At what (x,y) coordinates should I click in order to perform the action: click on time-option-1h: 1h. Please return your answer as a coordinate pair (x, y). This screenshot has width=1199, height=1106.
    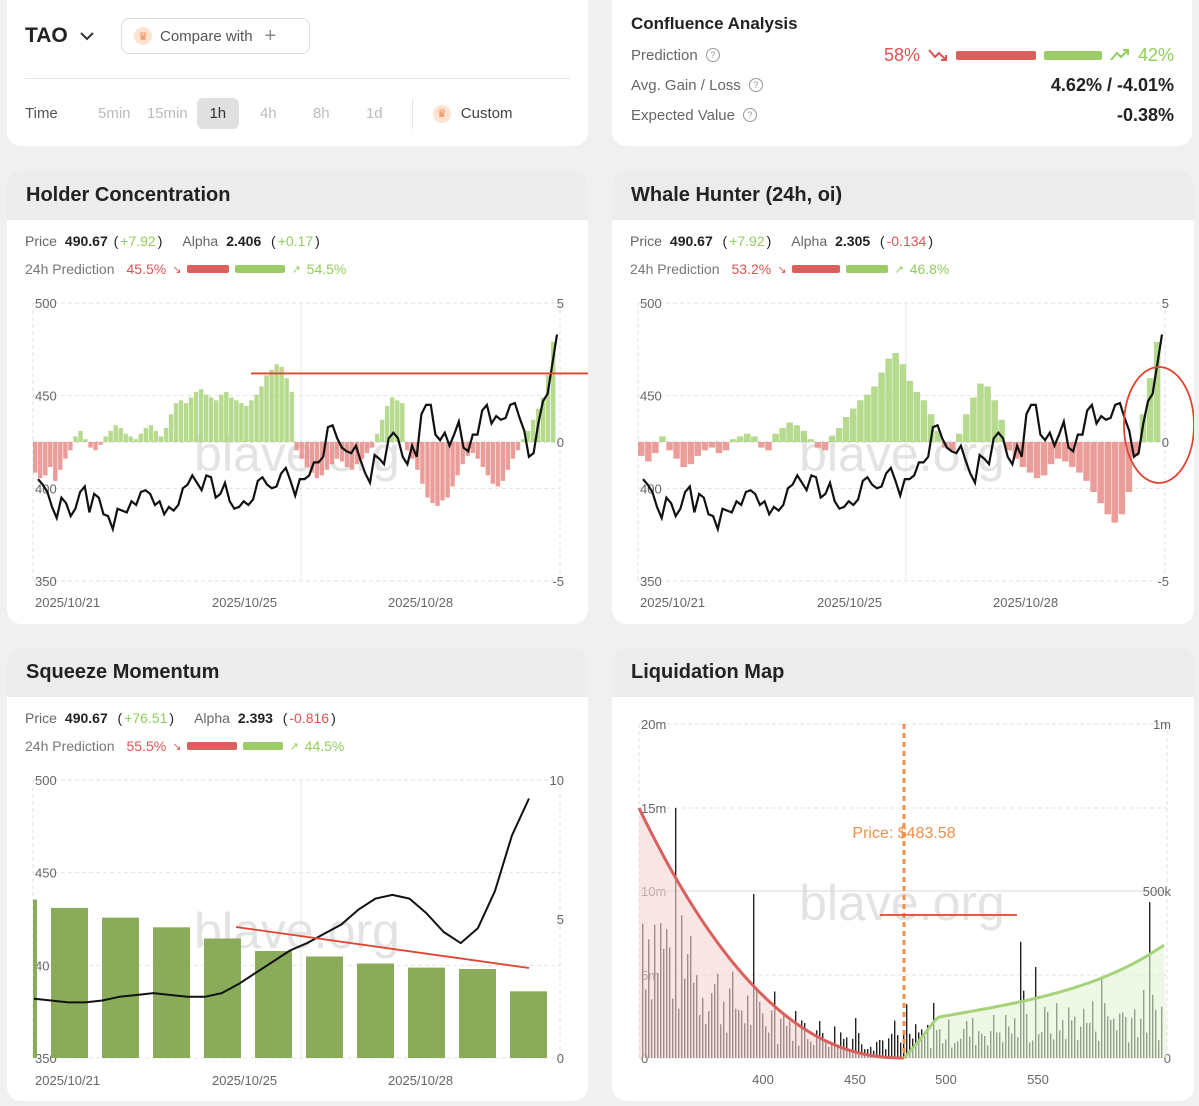
    Looking at the image, I should click on (217, 113).